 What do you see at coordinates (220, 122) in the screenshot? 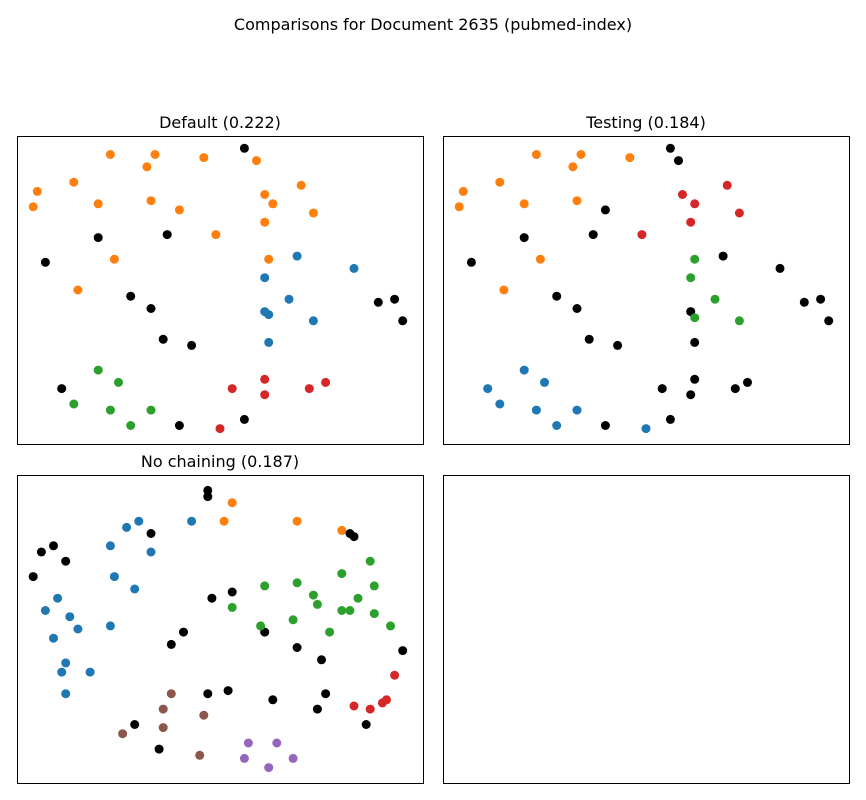
I see `subplot-title: Default (0.222)` at bounding box center [220, 122].